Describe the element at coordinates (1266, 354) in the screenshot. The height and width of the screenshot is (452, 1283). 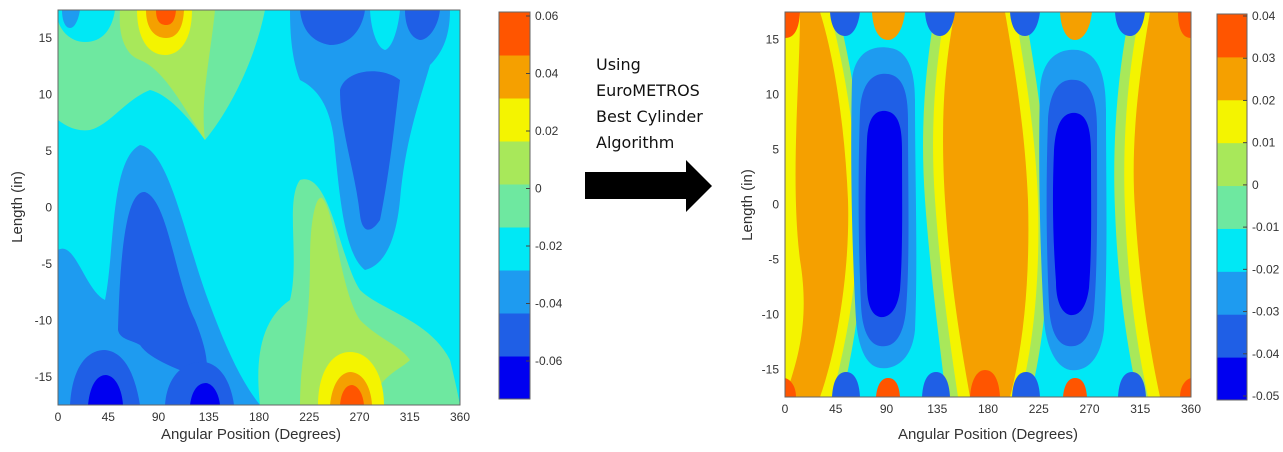
I see `right-colorbar-label: -0.04` at that location.